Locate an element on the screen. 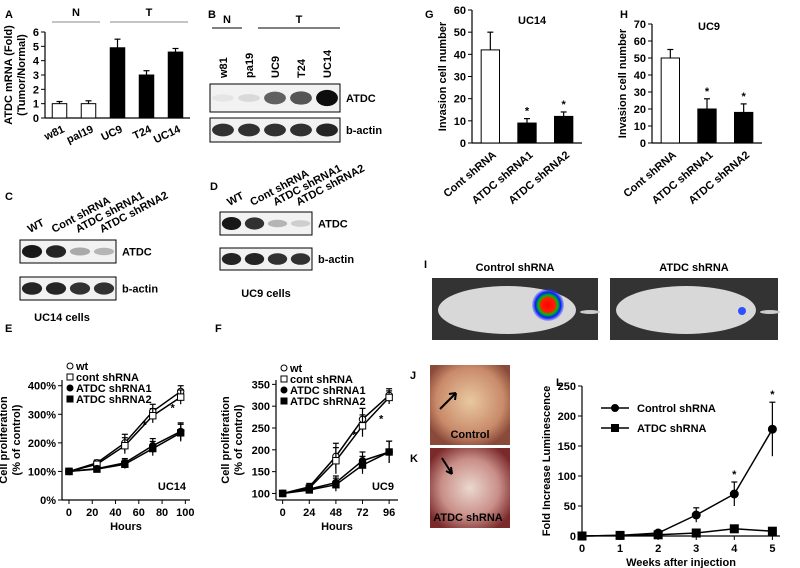 This screenshot has height=568, width=800. panel-letter: E is located at coordinates (8, 329).